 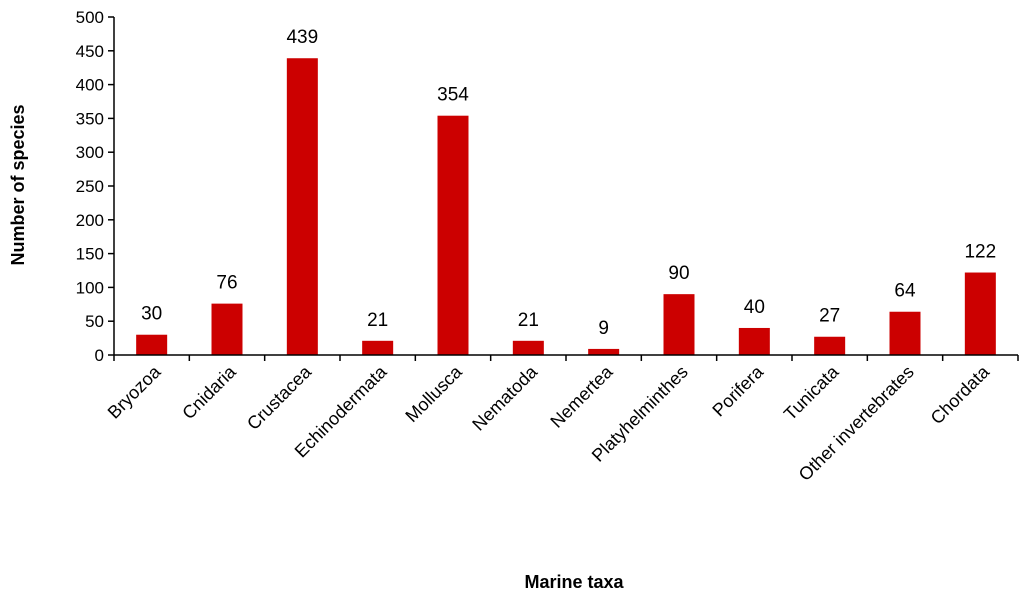 What do you see at coordinates (279, 397) in the screenshot?
I see `x-tick-label: Crustacea` at bounding box center [279, 397].